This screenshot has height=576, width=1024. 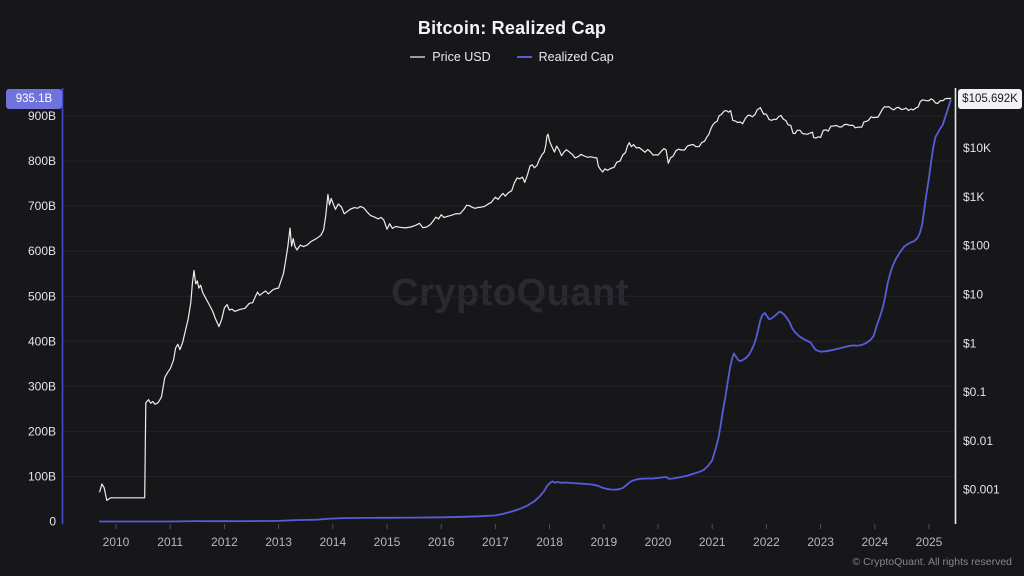 What do you see at coordinates (170, 542) in the screenshot?
I see `x-axis-label: 2011` at bounding box center [170, 542].